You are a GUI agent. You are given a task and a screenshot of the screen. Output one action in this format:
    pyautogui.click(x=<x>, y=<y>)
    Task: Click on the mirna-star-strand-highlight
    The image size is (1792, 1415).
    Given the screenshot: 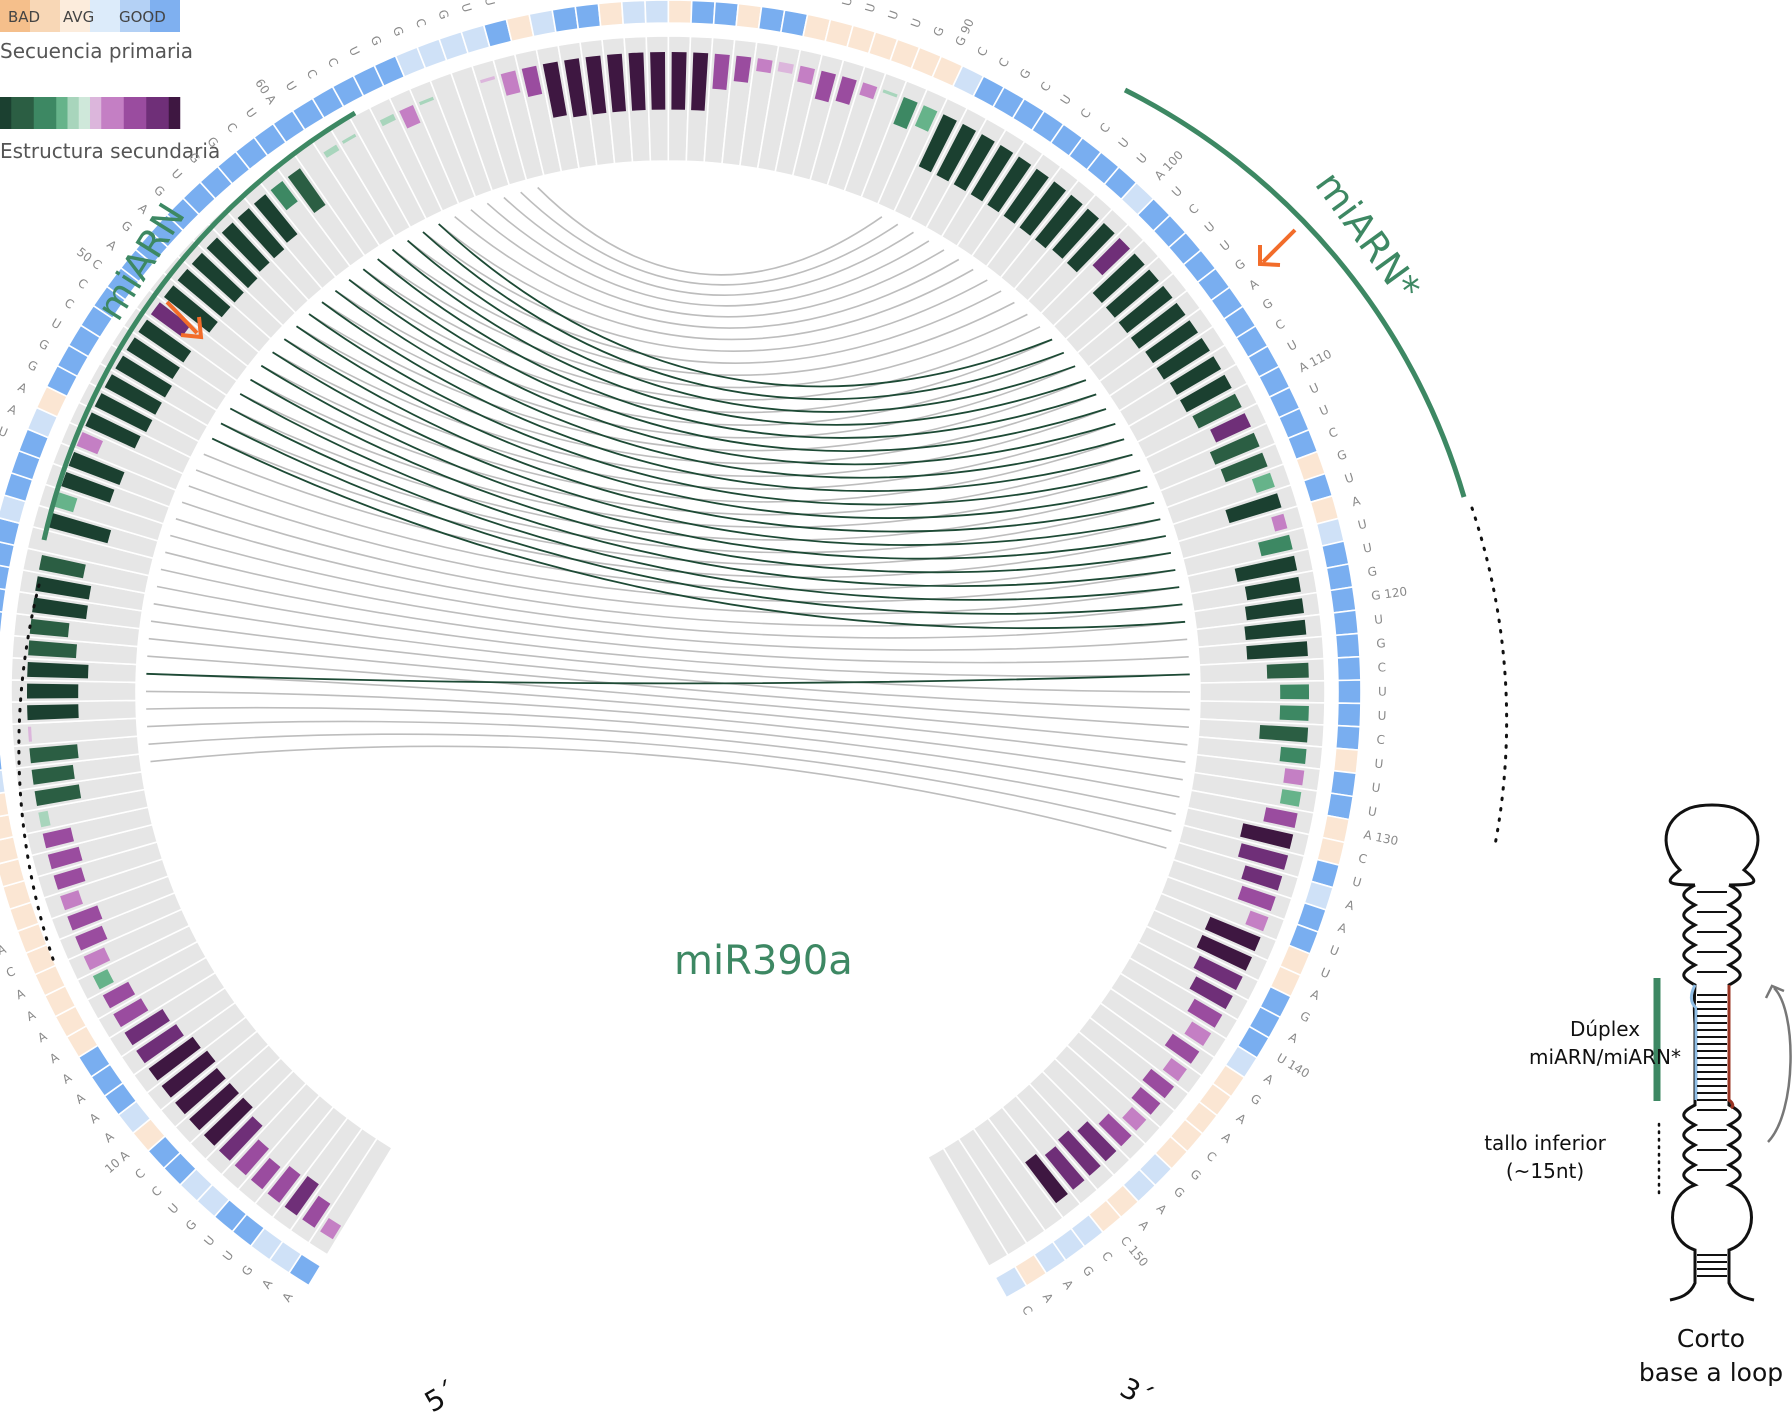 What is the action you would take?
    pyautogui.click(x=1731, y=1047)
    